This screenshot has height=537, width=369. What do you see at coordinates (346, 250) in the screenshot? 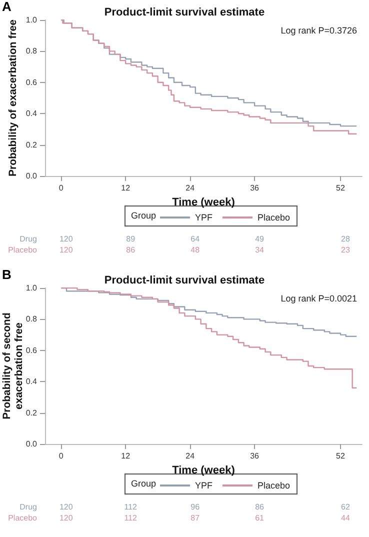
I see `text: 23` at bounding box center [346, 250].